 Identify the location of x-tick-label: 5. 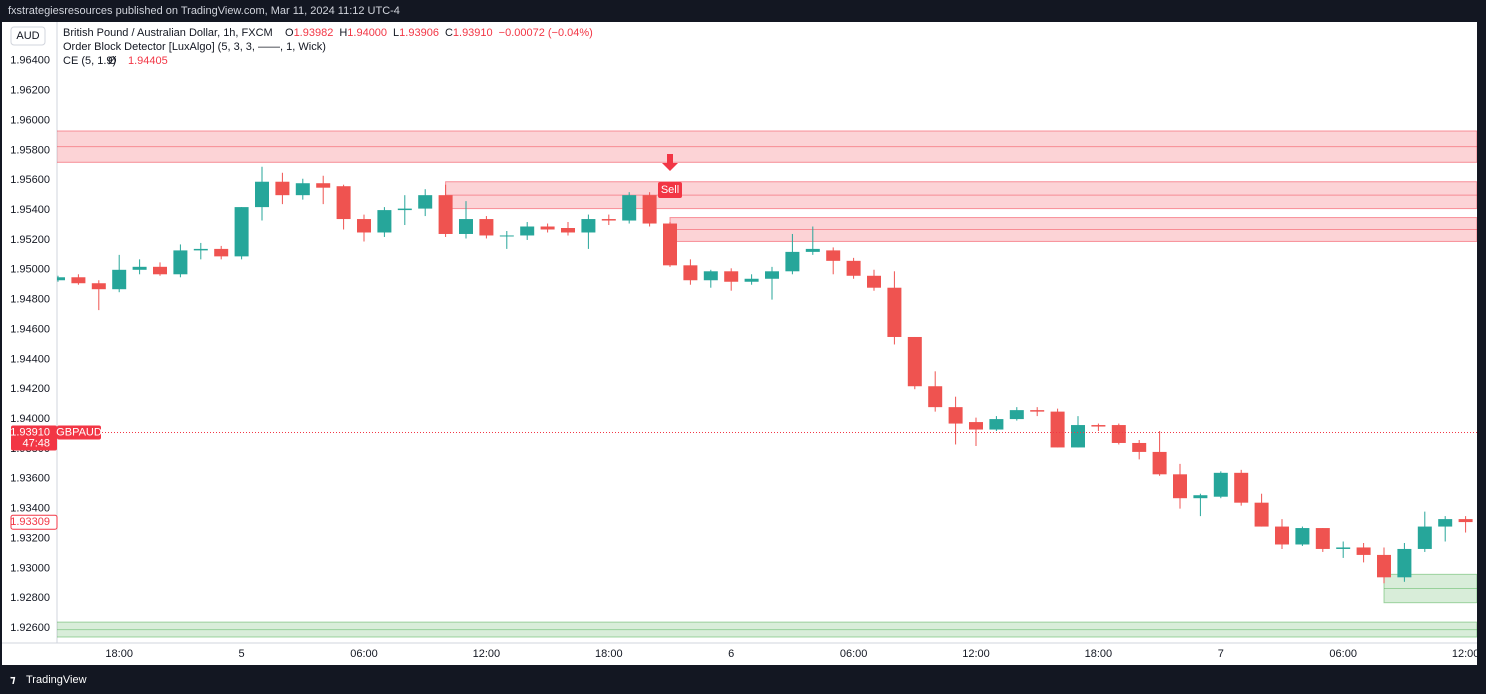
(242, 654).